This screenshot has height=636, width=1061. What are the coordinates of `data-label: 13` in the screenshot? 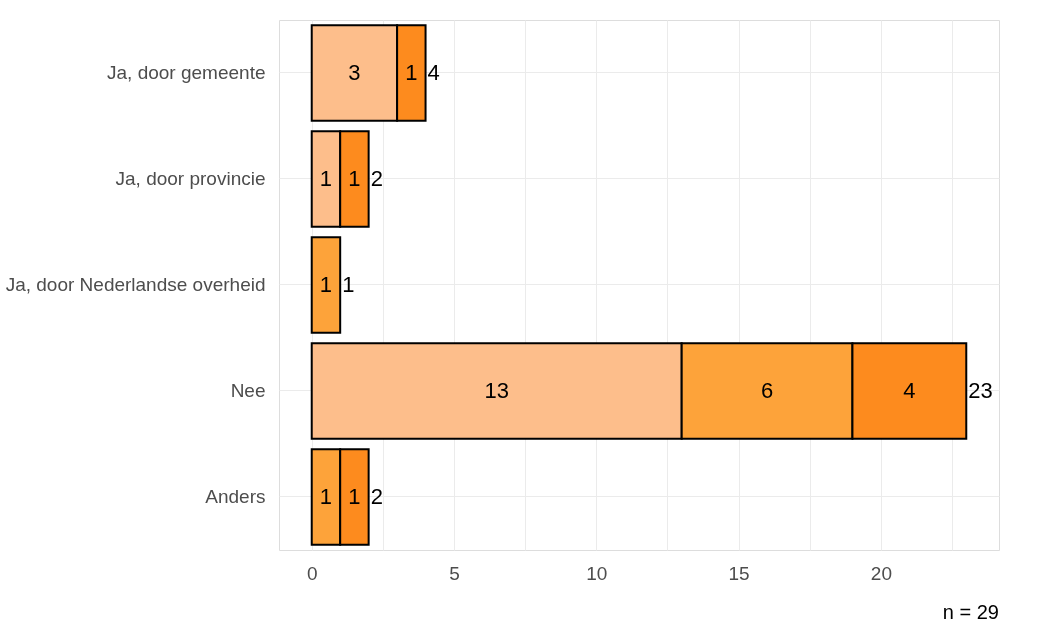 It's located at (496, 390).